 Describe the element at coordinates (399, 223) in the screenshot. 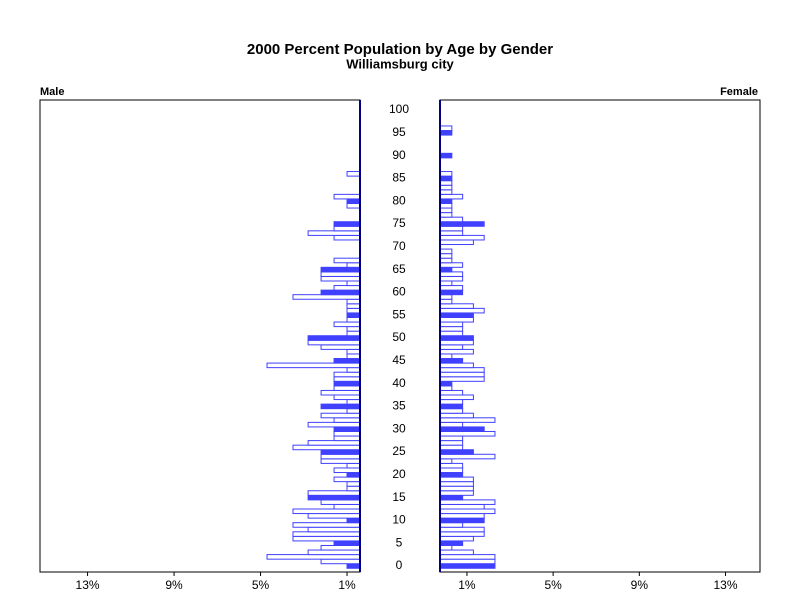

I see `y-tick-label: 75` at that location.